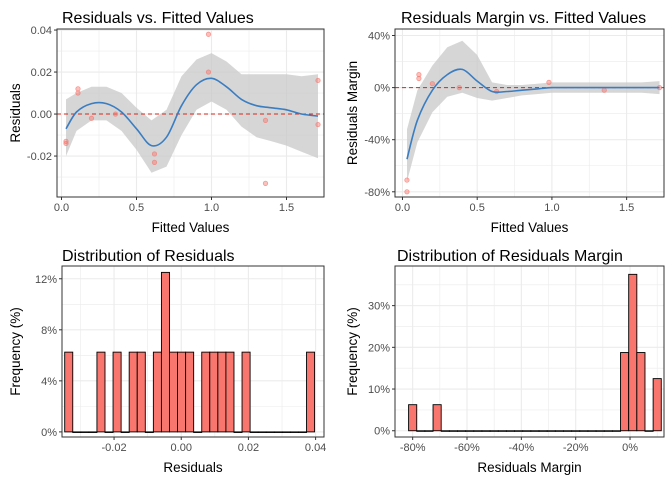 The width and height of the screenshot is (672, 480). Describe the element at coordinates (379, 390) in the screenshot. I see `y-tick-label: 10%` at that location.